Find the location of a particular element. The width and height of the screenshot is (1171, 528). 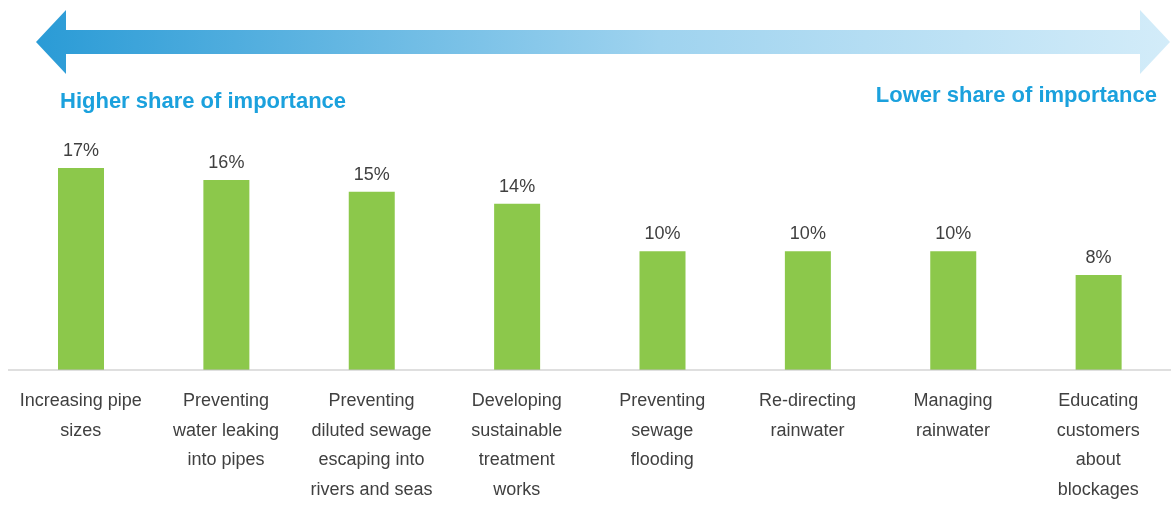

x-tick-label: Preventing water leaking into pipes is located at coordinates (226, 429).